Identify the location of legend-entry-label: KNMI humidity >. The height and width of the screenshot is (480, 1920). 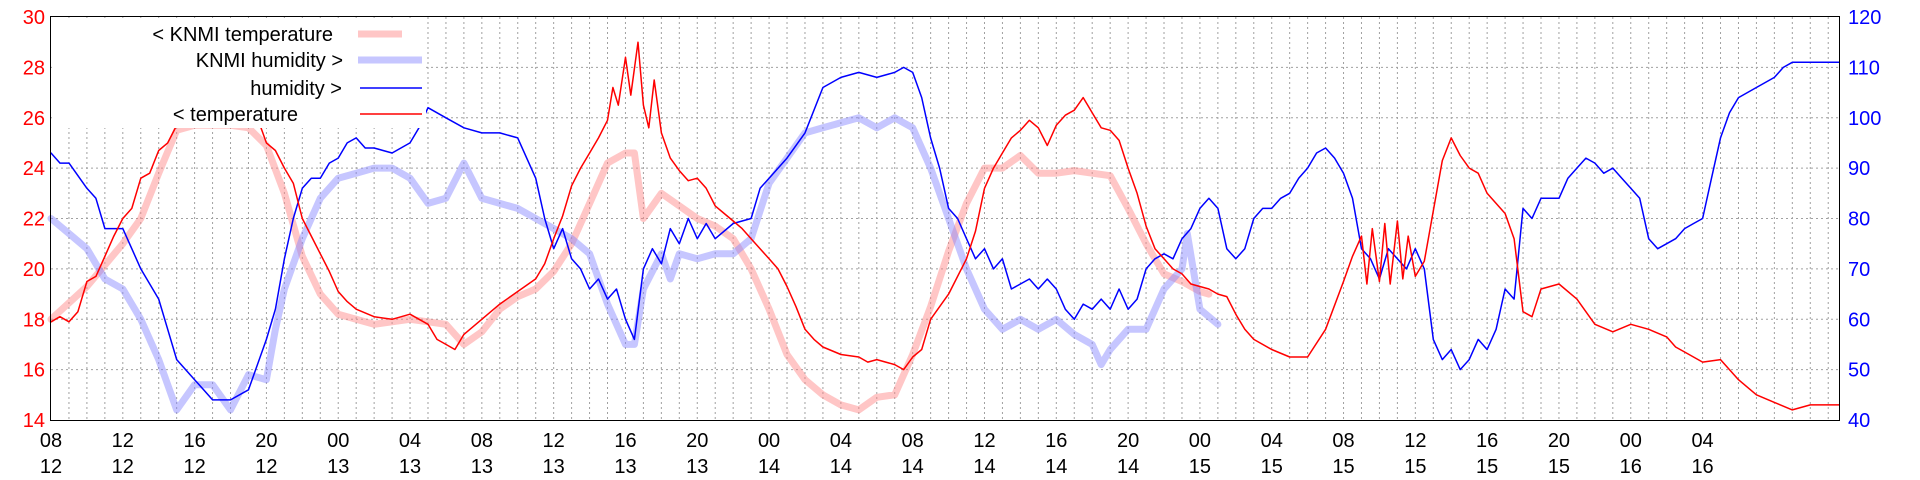
(269, 61).